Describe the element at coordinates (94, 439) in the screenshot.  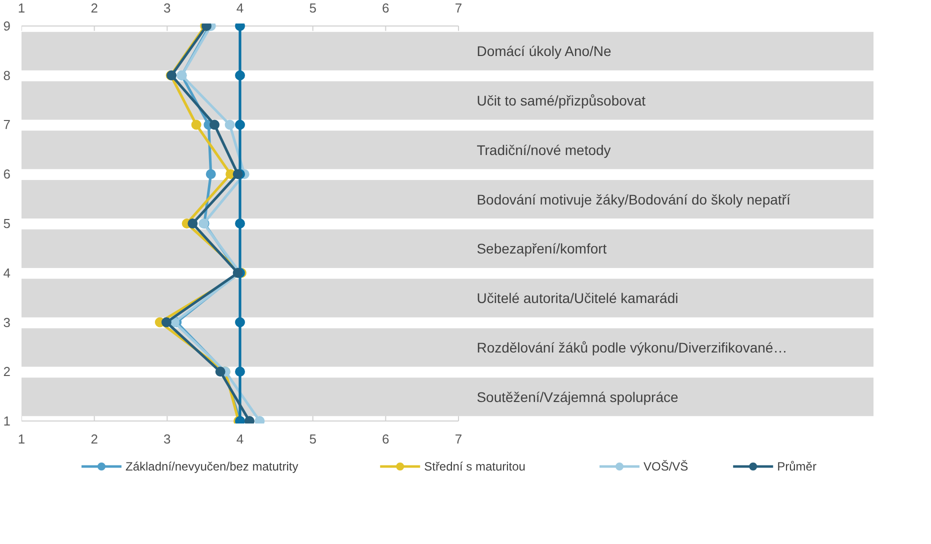
I see `x2-tick-label: 2` at that location.